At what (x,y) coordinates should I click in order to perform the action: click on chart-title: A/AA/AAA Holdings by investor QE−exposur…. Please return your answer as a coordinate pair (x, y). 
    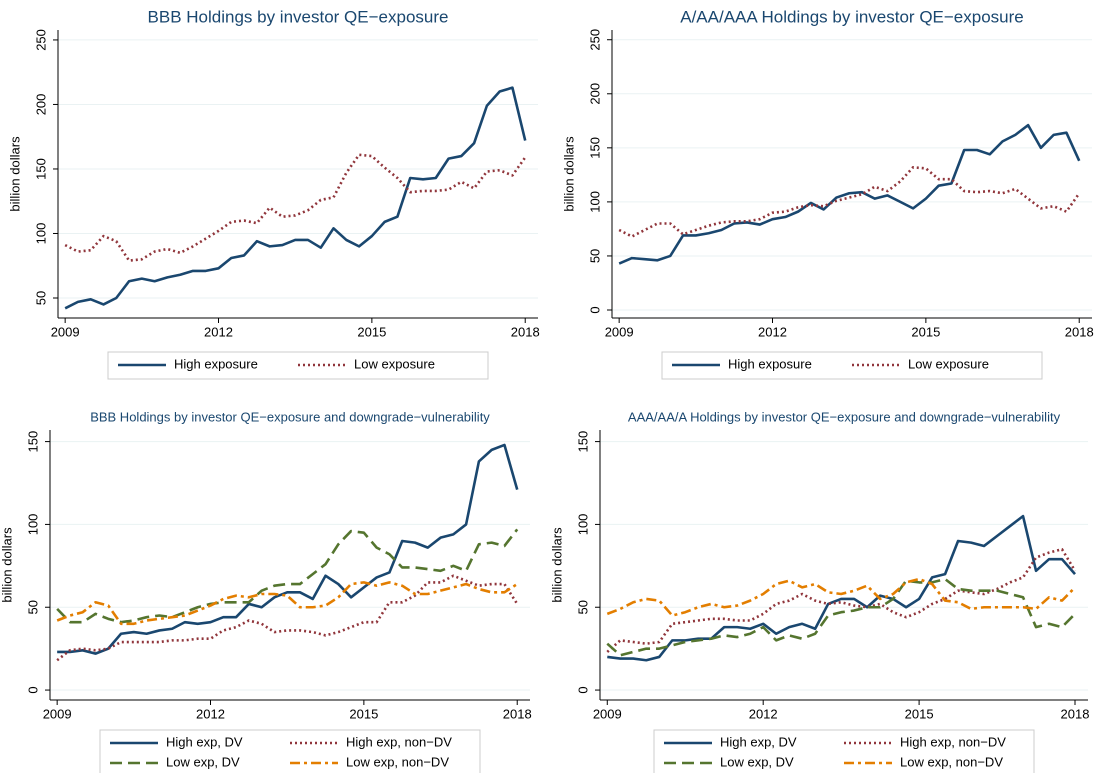
    Looking at the image, I should click on (852, 16).